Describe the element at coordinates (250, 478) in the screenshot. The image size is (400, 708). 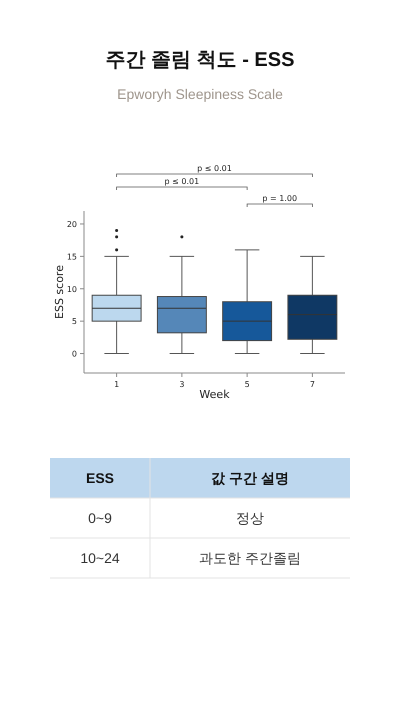
I see `text: 값 구간 설명` at that location.